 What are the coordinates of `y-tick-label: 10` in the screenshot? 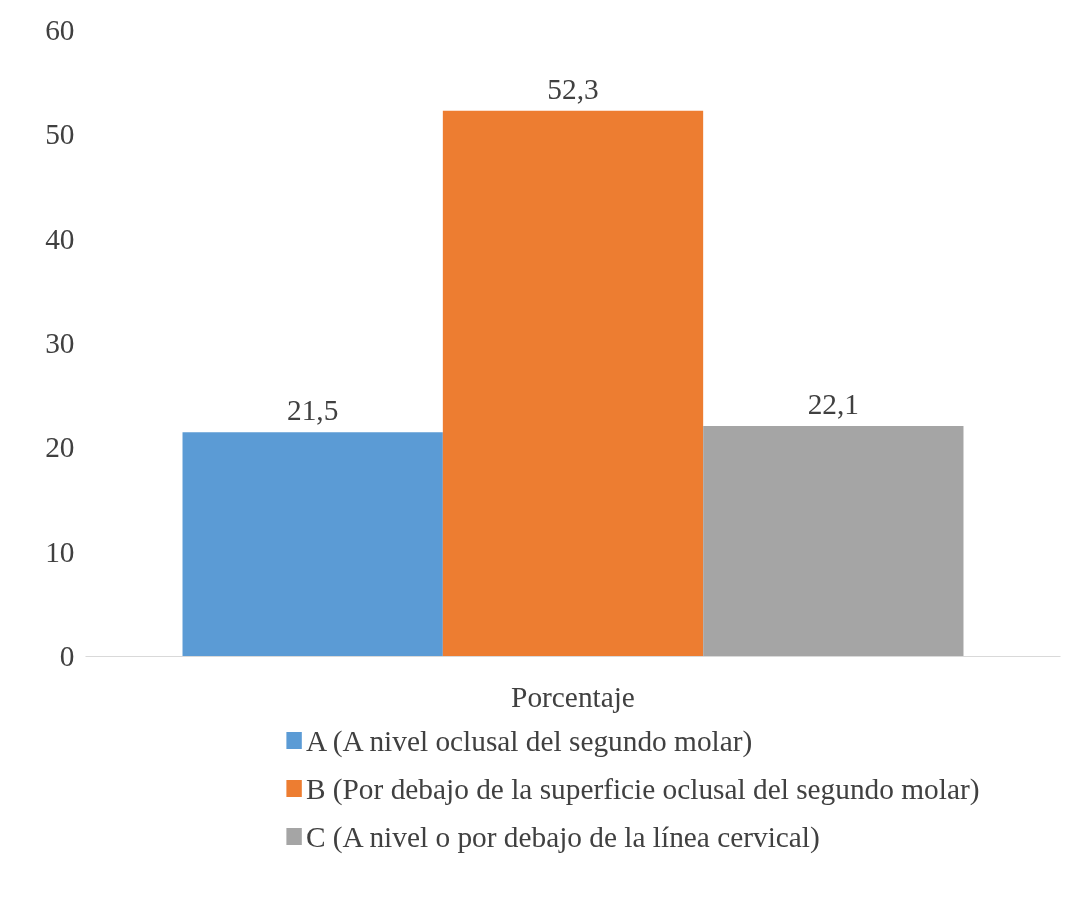 It's located at (60, 551).